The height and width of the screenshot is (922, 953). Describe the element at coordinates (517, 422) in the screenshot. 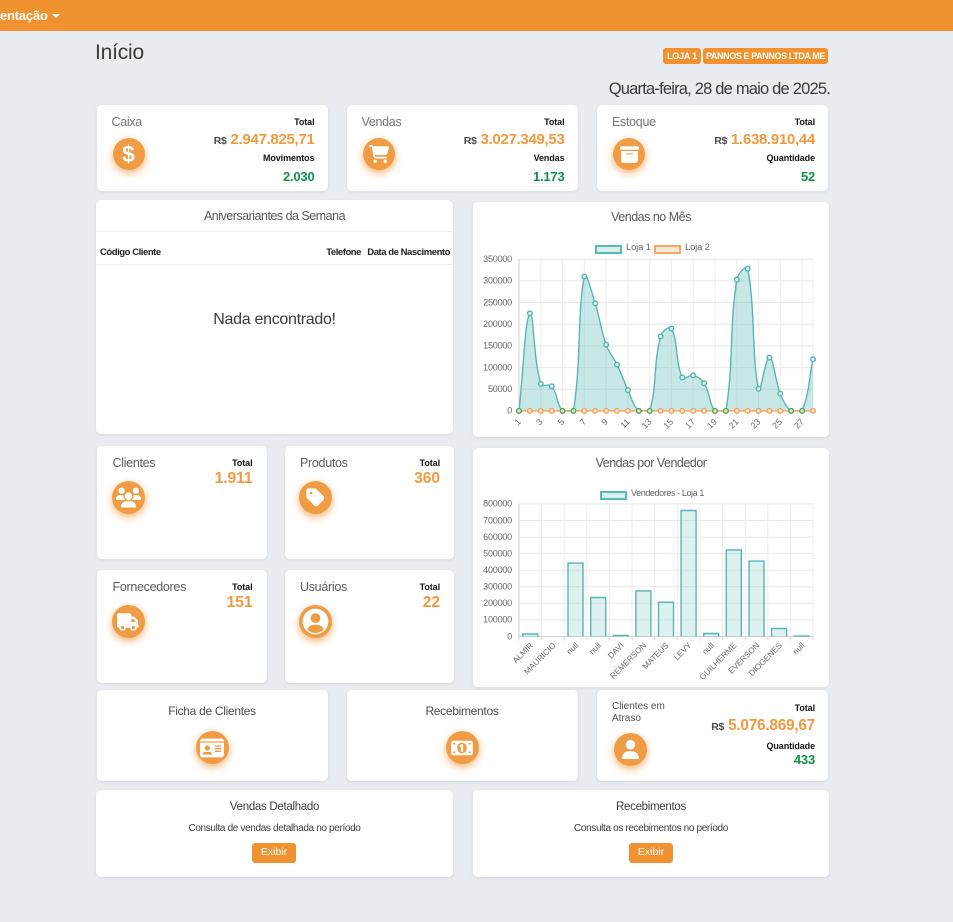

I see `svg-text: 1` at that location.